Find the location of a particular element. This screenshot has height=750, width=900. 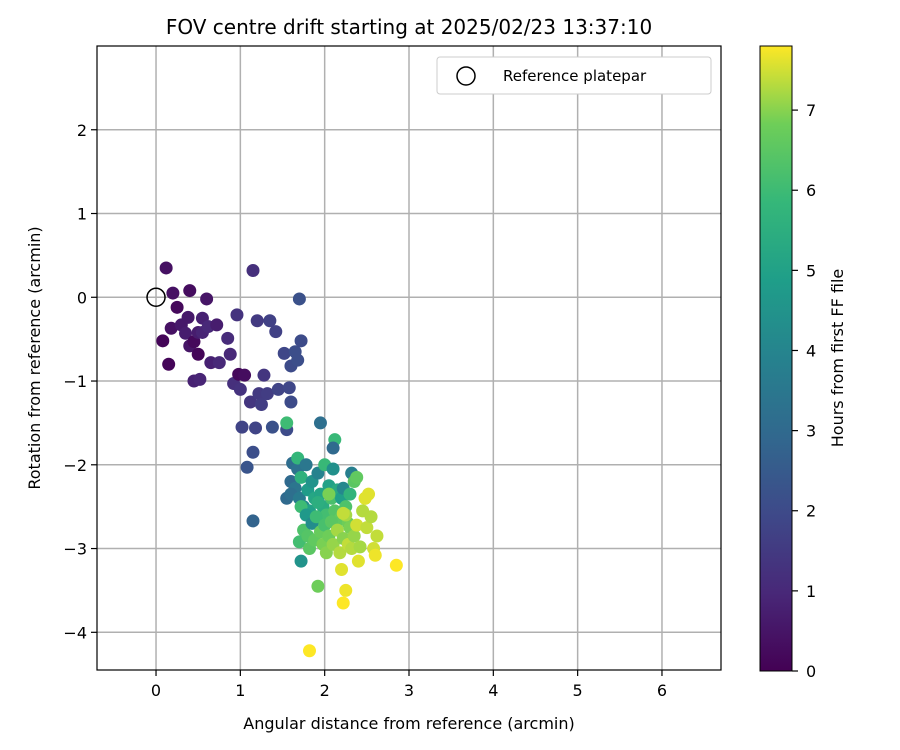

colorbar-tick-label: 1 is located at coordinates (811, 591).